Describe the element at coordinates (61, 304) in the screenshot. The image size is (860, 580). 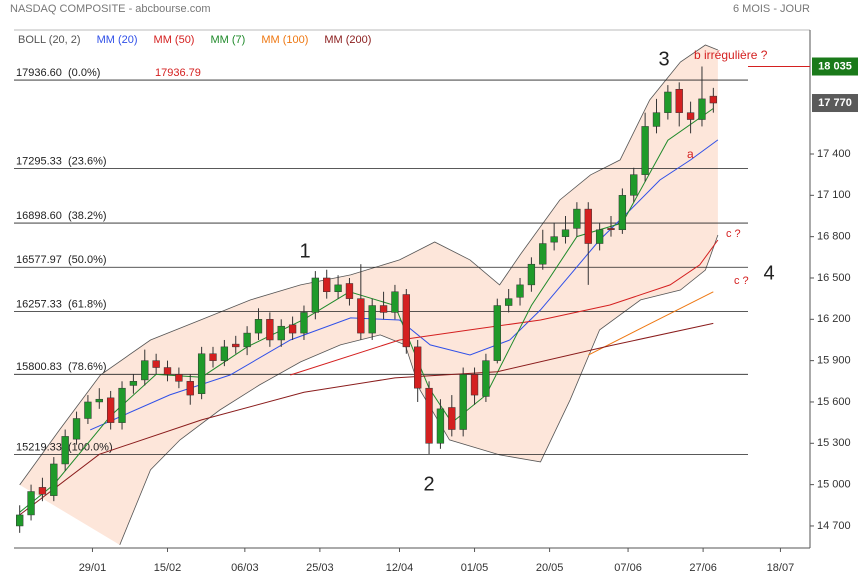
I see `fib-level-label: 16257.33 (61.8%)` at that location.